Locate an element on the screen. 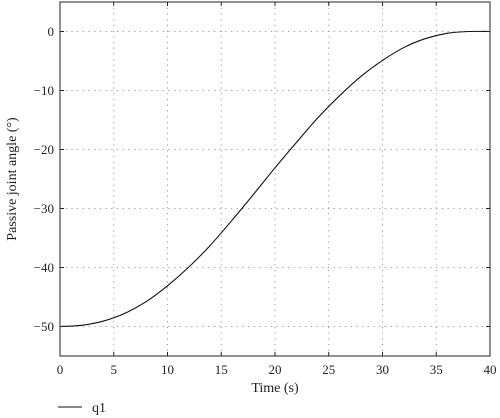 The image size is (500, 418). legend-label-q1: q1 is located at coordinates (99, 408).